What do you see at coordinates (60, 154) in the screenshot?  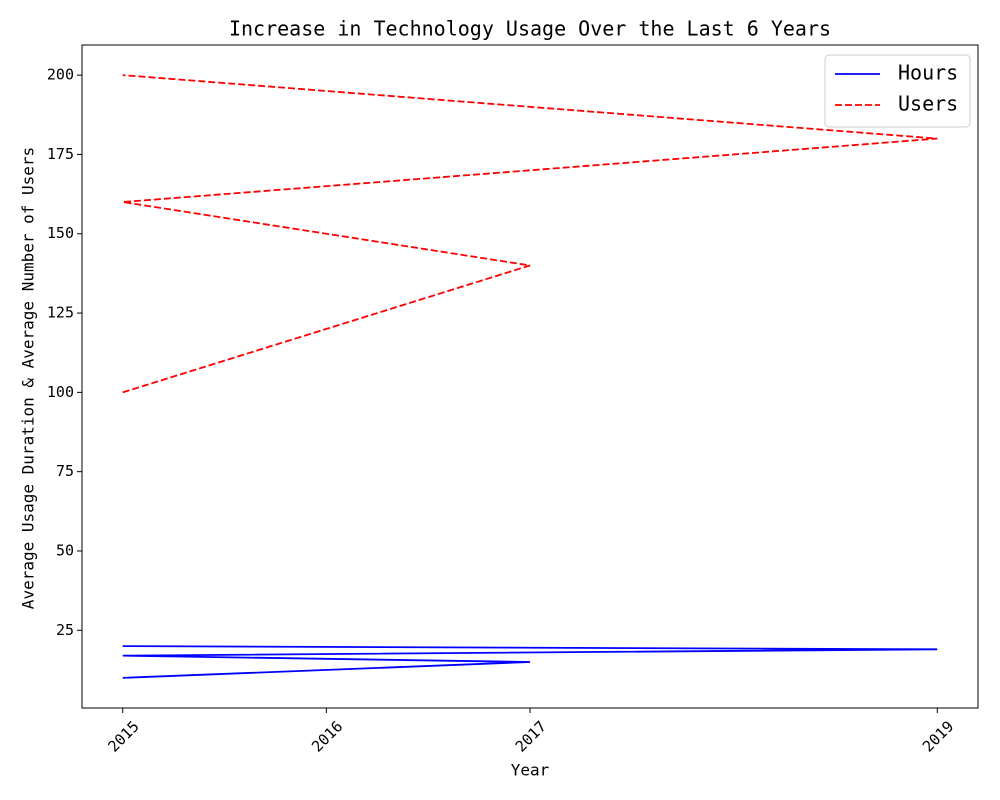 I see `y-tick-label: 175` at bounding box center [60, 154].